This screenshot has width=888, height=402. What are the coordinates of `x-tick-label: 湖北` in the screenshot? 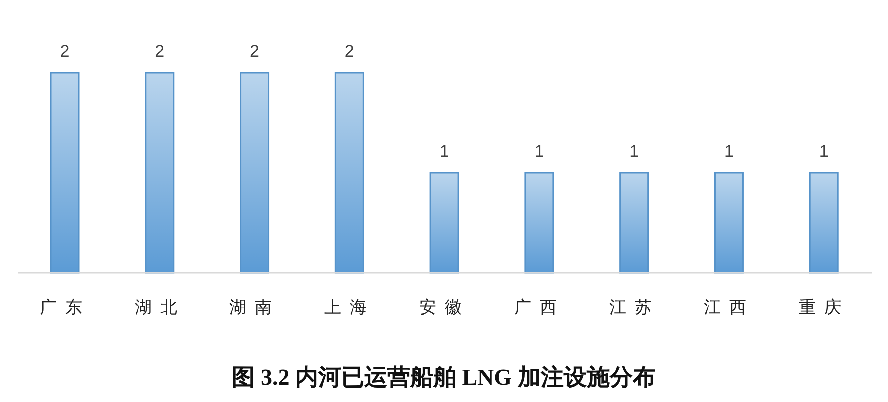 It's located at (160, 308).